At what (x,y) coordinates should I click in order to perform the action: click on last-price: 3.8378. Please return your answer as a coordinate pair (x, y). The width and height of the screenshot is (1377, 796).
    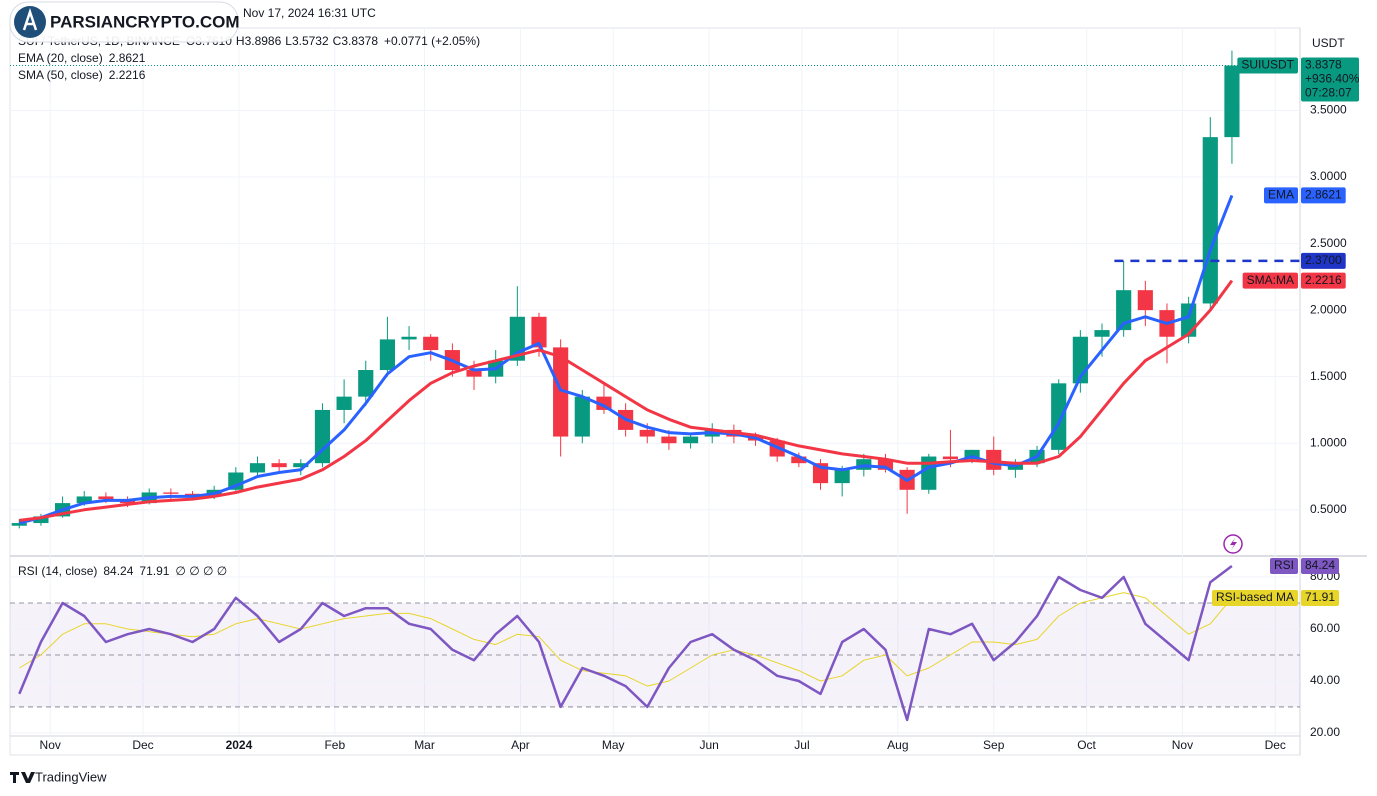
    Looking at the image, I should click on (1323, 65).